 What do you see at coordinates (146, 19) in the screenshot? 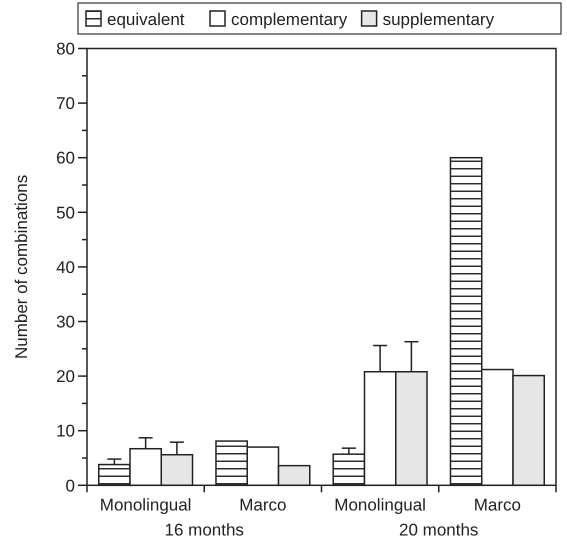
I see `legend-label: equivalent` at bounding box center [146, 19].